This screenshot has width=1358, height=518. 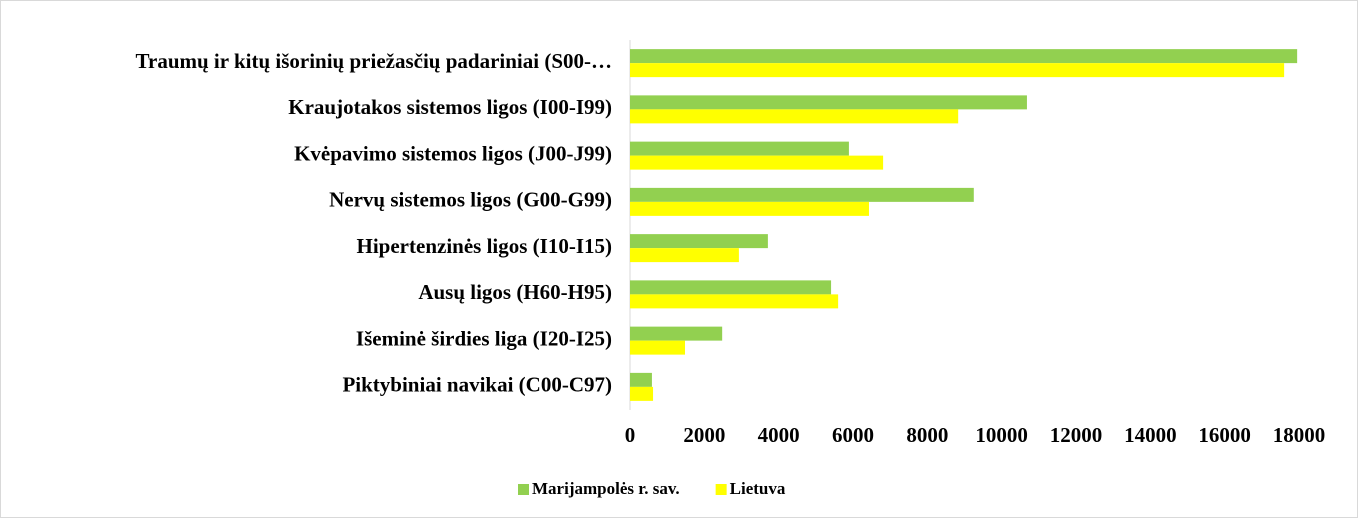 What do you see at coordinates (477, 385) in the screenshot?
I see `y-tick-label: Piktybiniai navikai (C00-C97)` at bounding box center [477, 385].